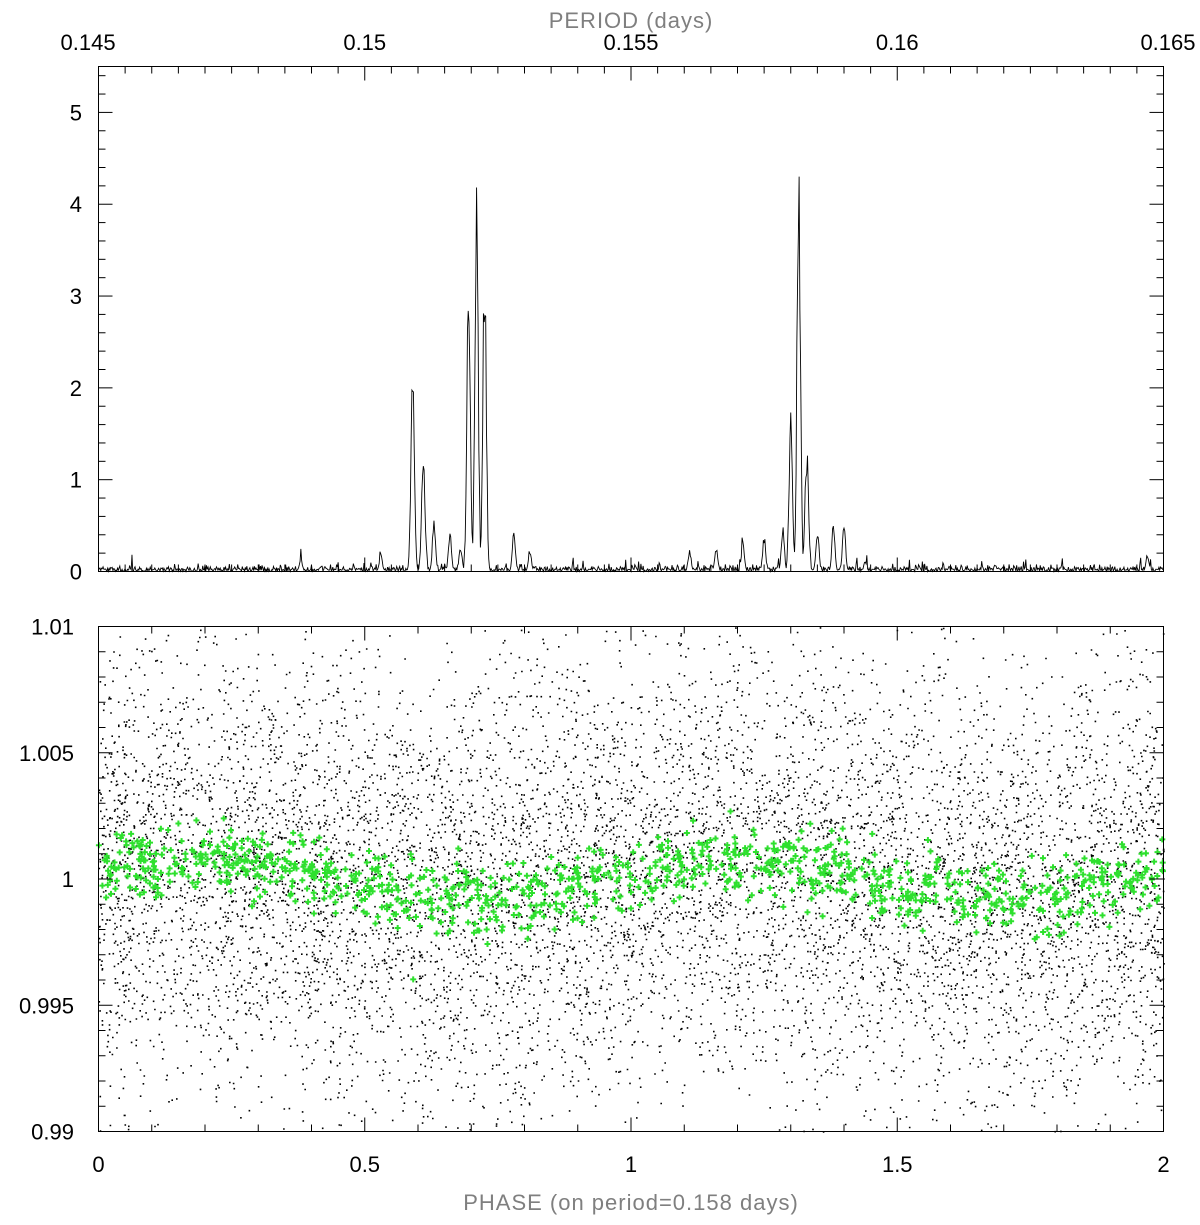  Describe the element at coordinates (46, 753) in the screenshot. I see `flux-tick-label: 1.005` at that location.